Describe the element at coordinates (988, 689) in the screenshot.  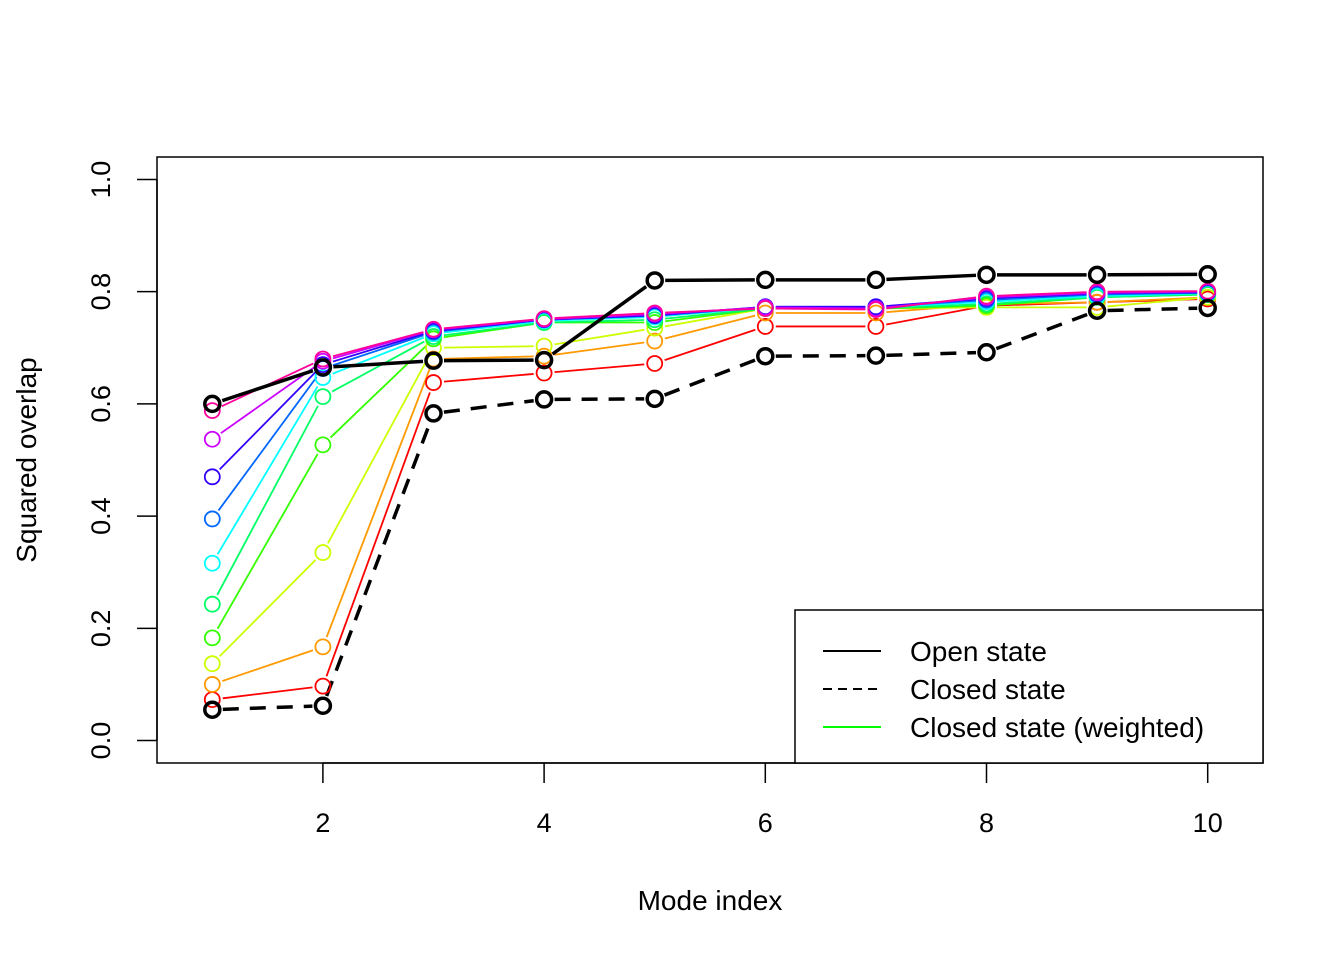
I see `legend-label: Closed state` at that location.